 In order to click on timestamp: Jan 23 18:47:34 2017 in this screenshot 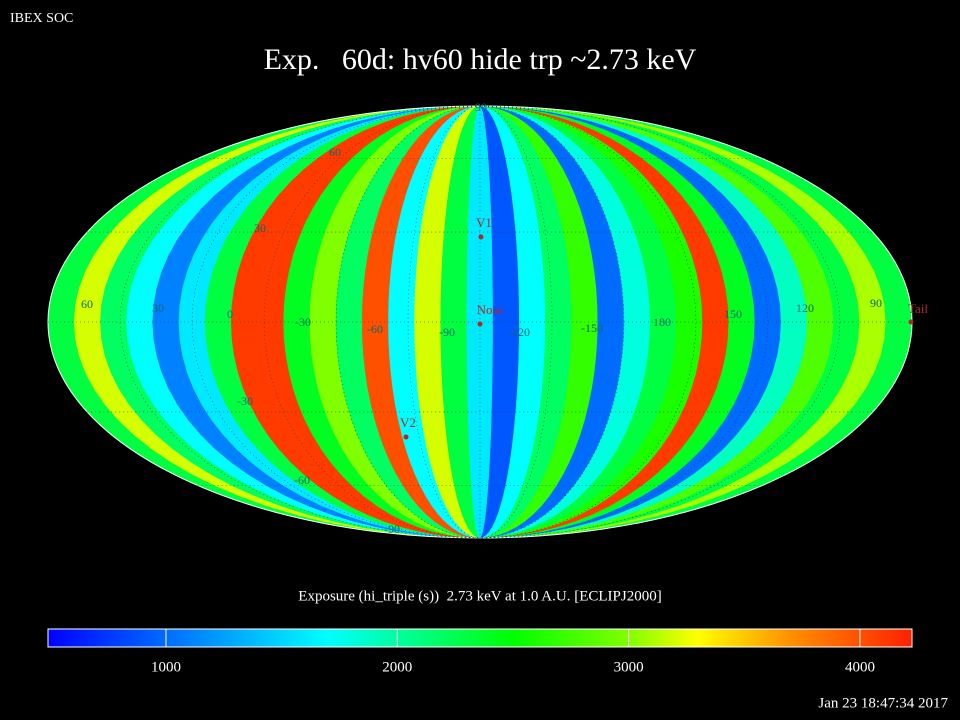, I will do `click(883, 703)`.